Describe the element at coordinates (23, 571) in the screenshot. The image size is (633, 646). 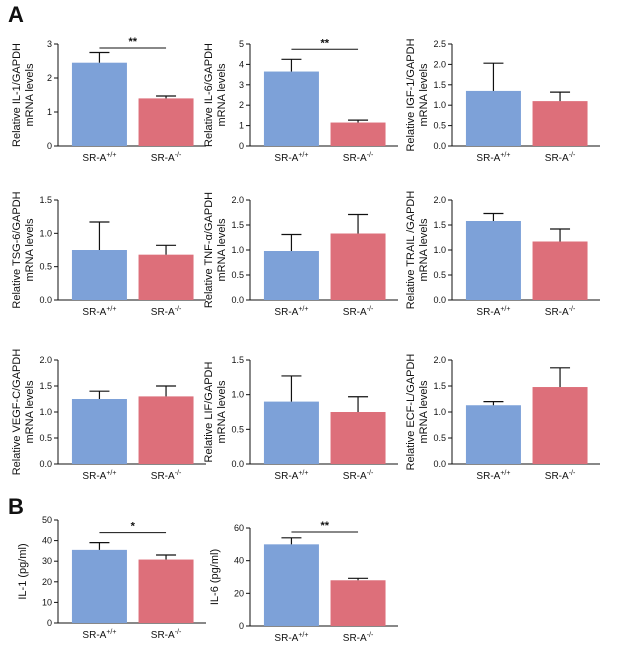
I see `y-axis-label: IL-1 (pg/ml)` at that location.